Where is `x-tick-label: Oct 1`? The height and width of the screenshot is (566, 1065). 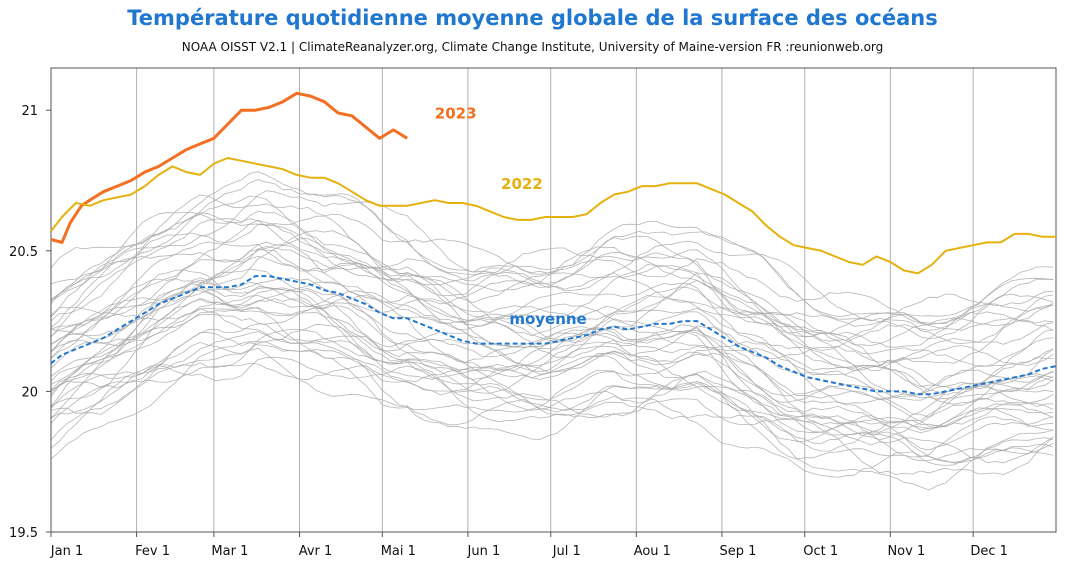
x-tick-label: Oct 1 is located at coordinates (820, 551).